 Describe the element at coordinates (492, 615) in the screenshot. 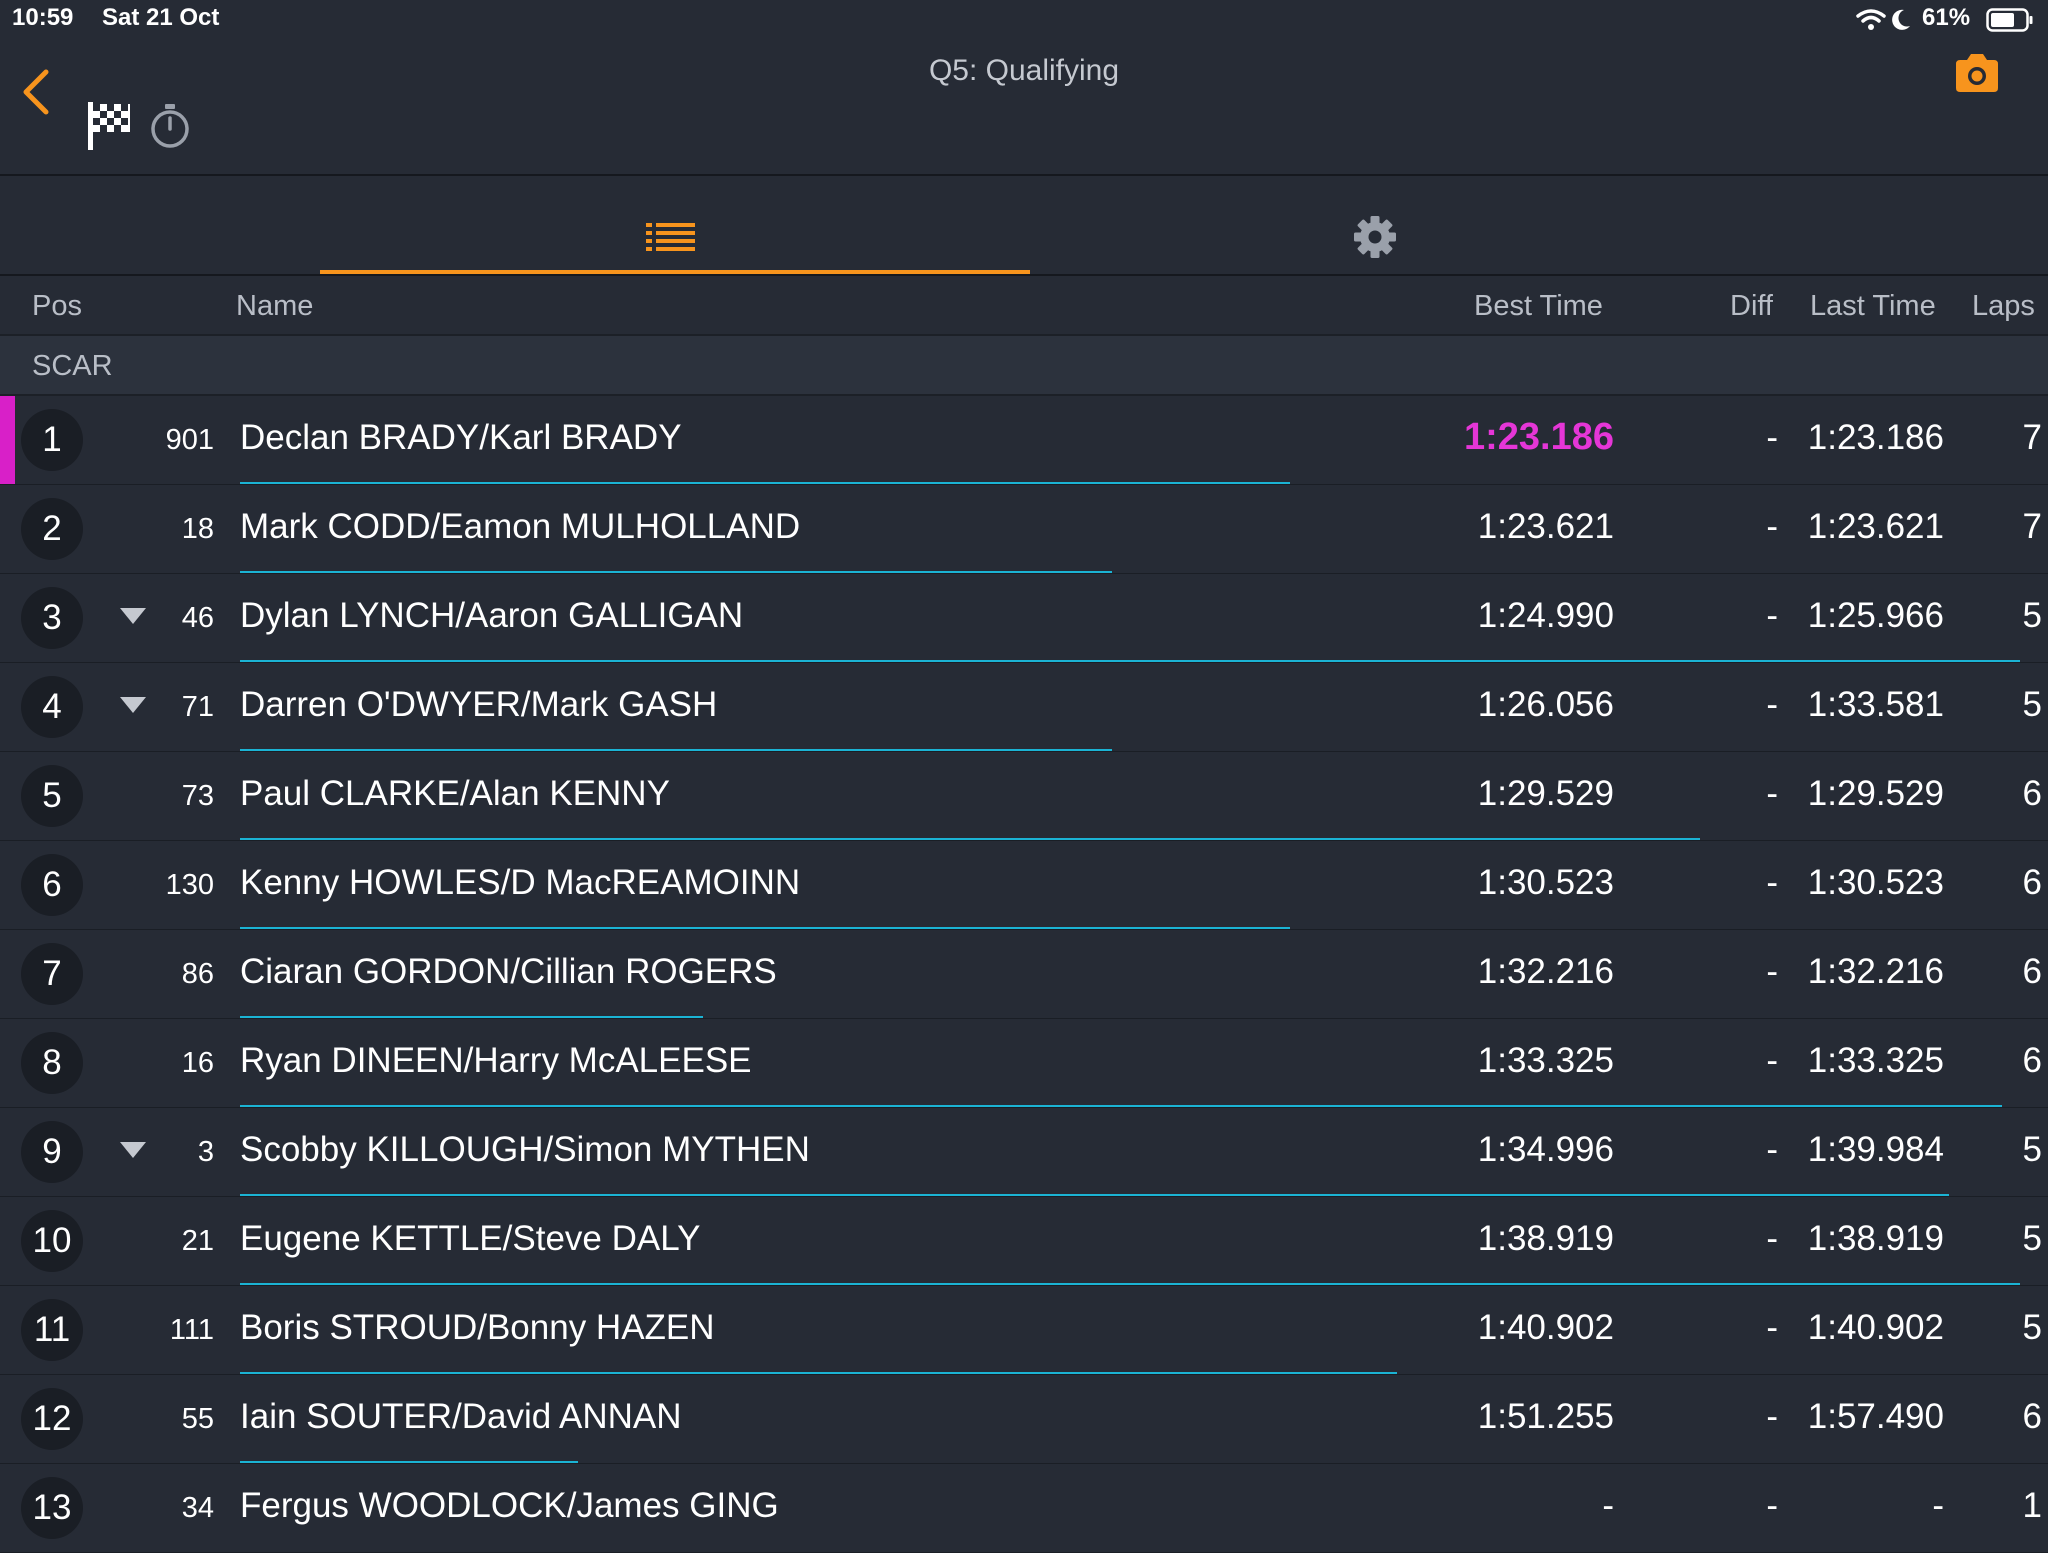

I see `driver-name: Dylan LYNCH/Aaron GALLIGAN` at that location.